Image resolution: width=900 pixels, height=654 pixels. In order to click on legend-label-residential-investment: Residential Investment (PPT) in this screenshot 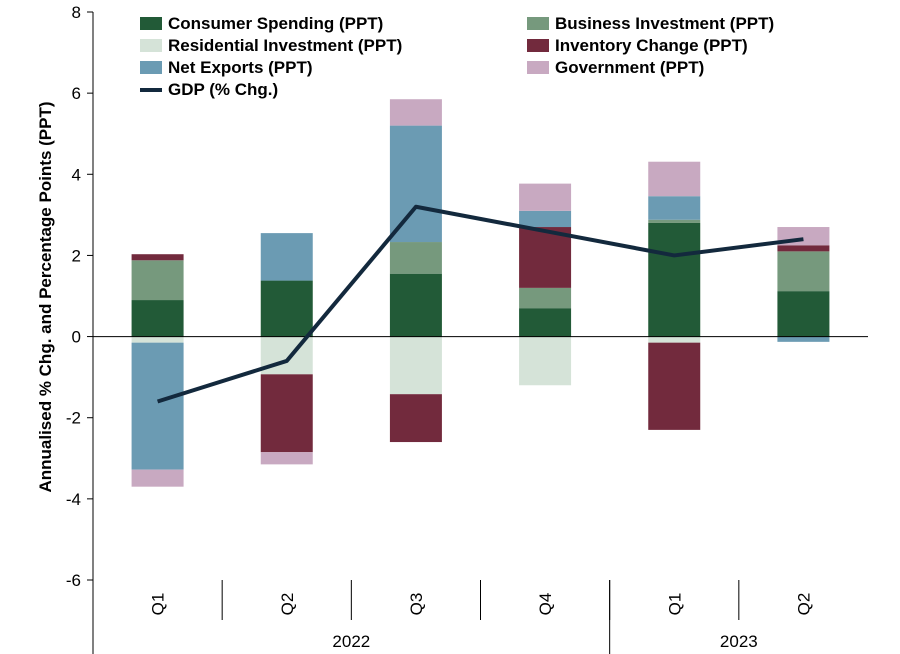, I will do `click(285, 45)`.